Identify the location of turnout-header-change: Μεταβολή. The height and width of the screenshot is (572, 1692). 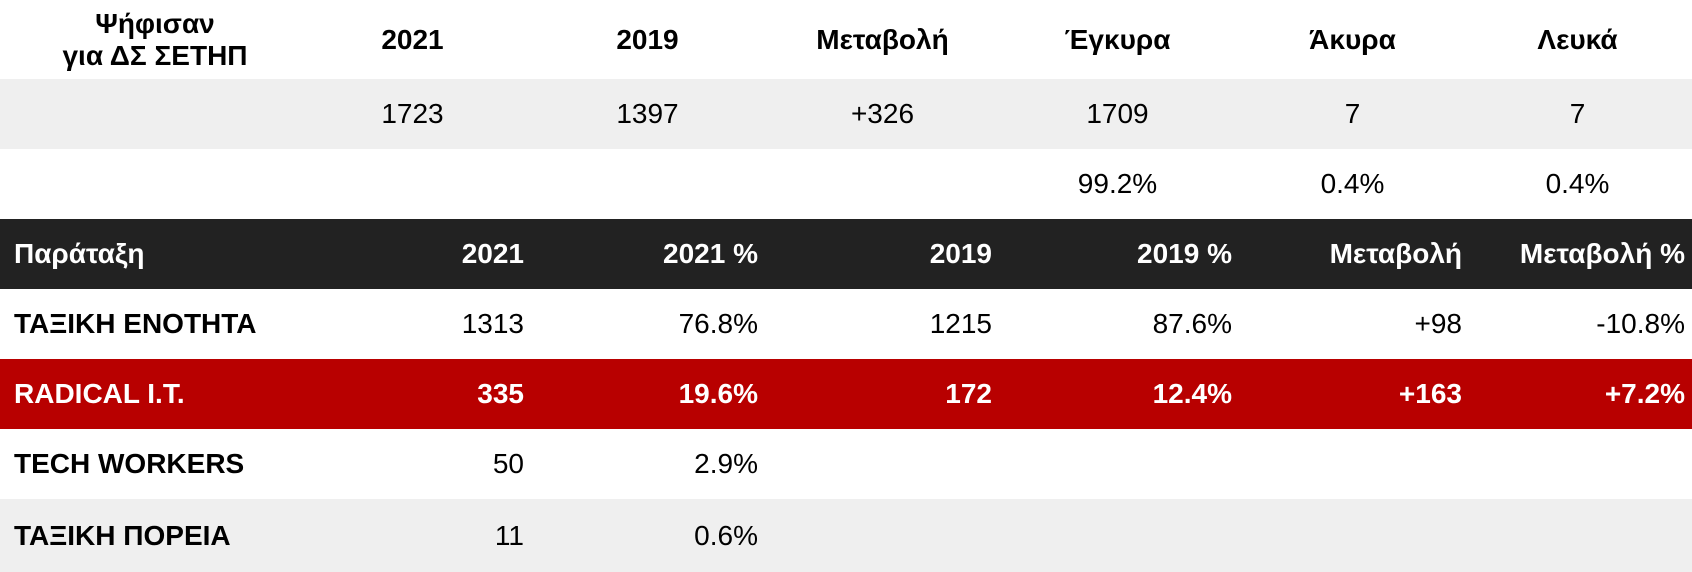
(882, 39).